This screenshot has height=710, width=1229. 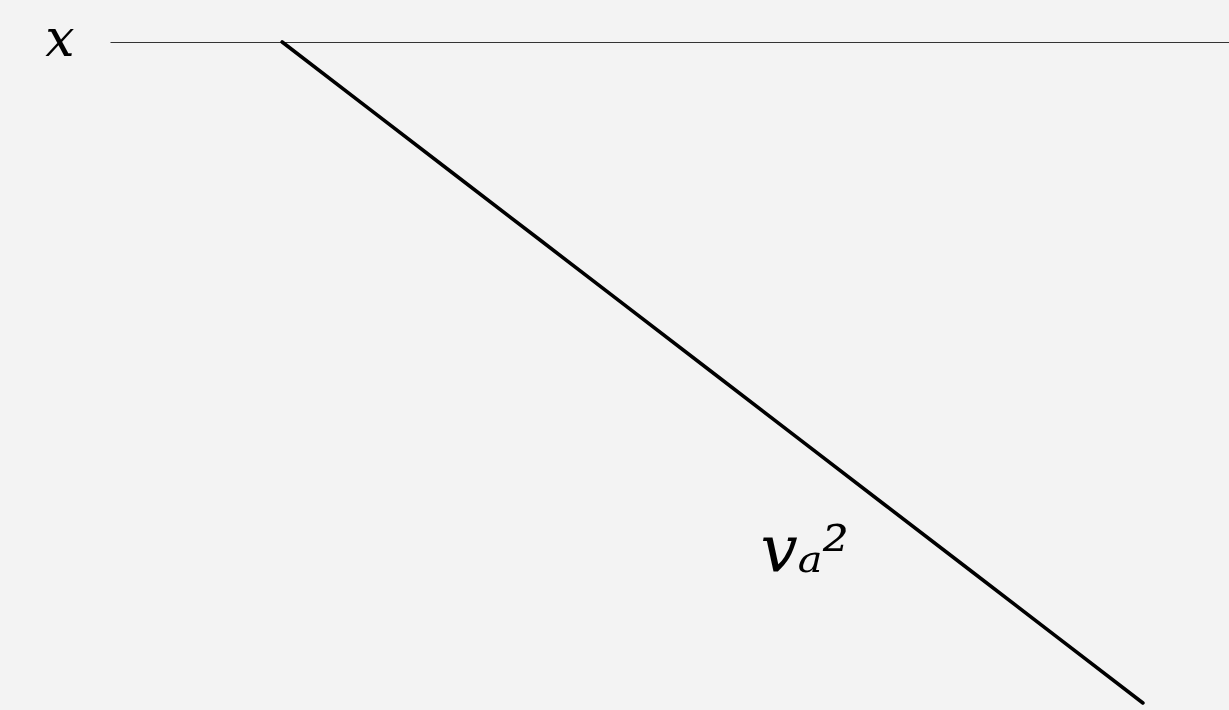 I want to click on x-axis-title: x, so click(x=60, y=37).